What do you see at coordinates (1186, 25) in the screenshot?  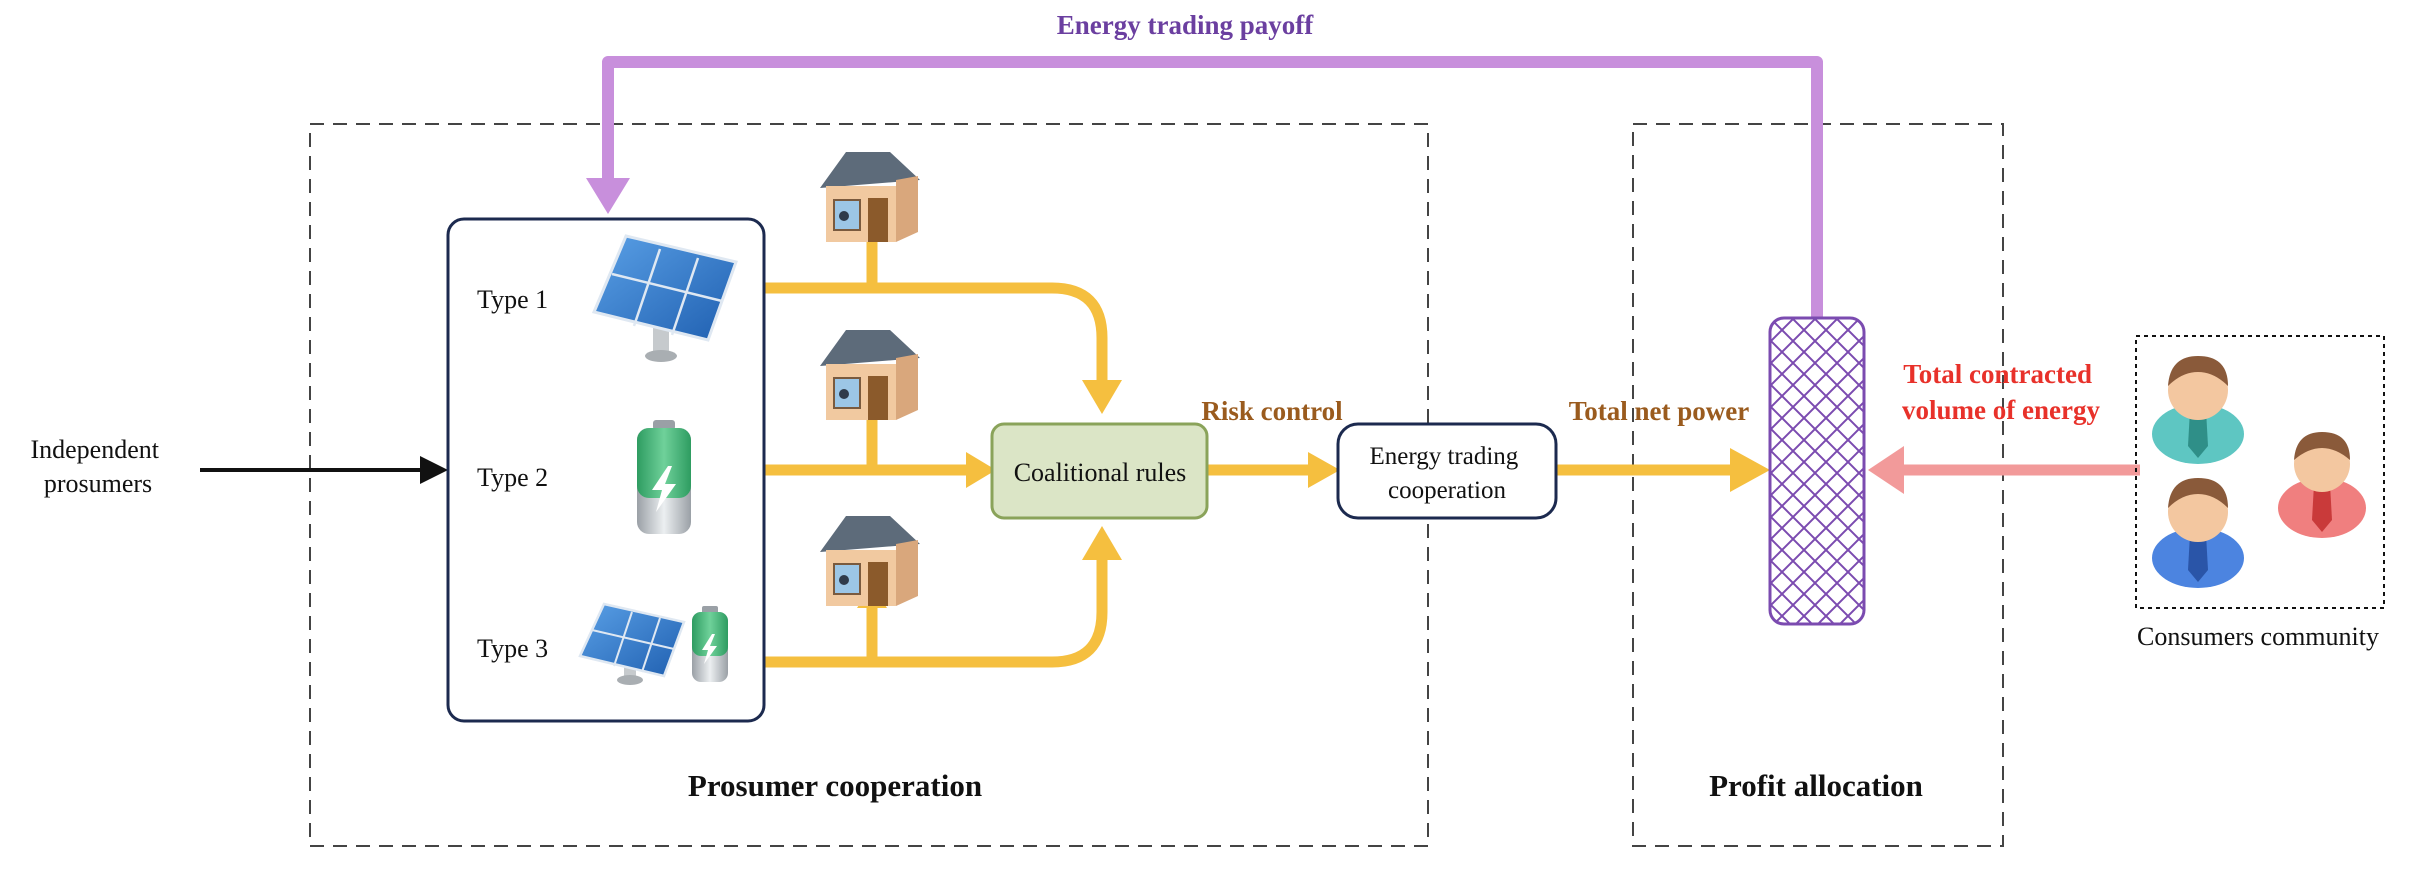 I see `energy-trading-payoff-label: Energy trading payoff` at bounding box center [1186, 25].